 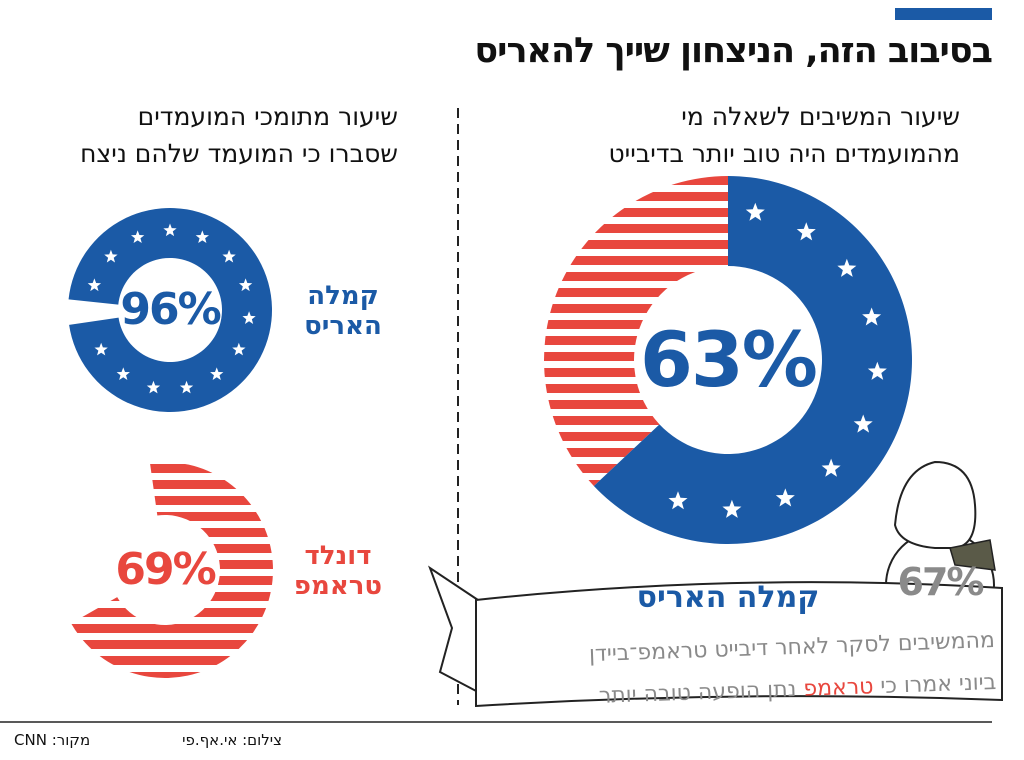 What do you see at coordinates (838, 688) in the screenshot?
I see `note-highlight: טראמפ` at bounding box center [838, 688].